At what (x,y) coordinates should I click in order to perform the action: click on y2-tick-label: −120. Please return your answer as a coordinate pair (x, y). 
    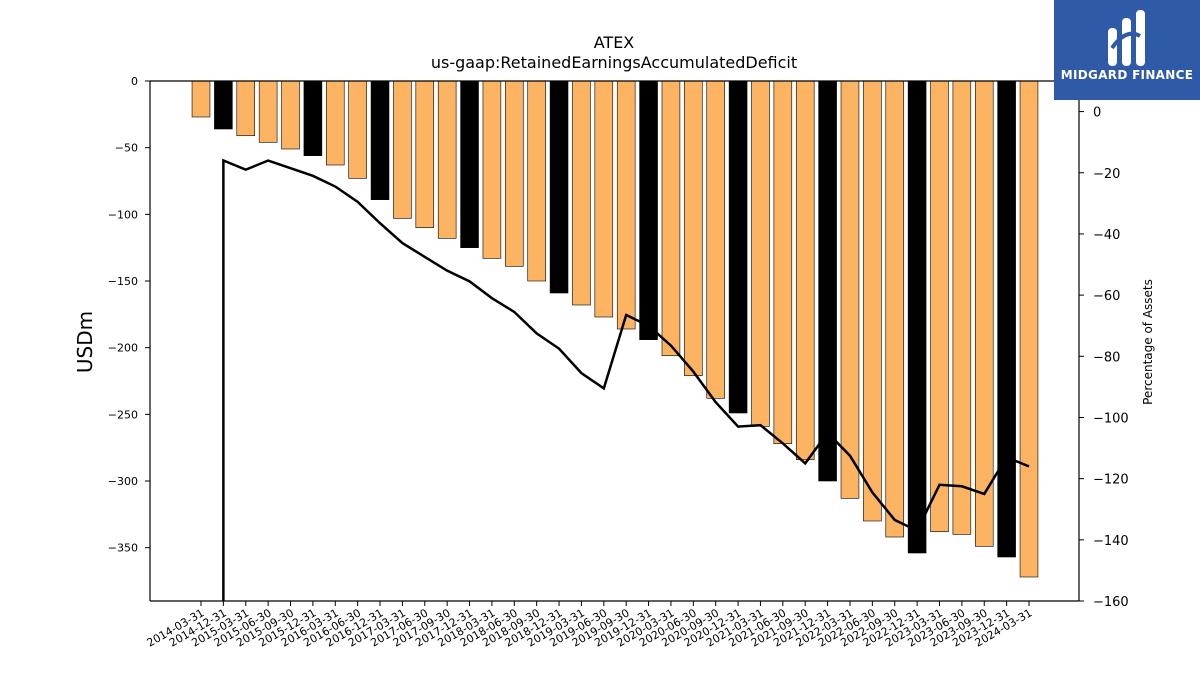
    Looking at the image, I should click on (1111, 480).